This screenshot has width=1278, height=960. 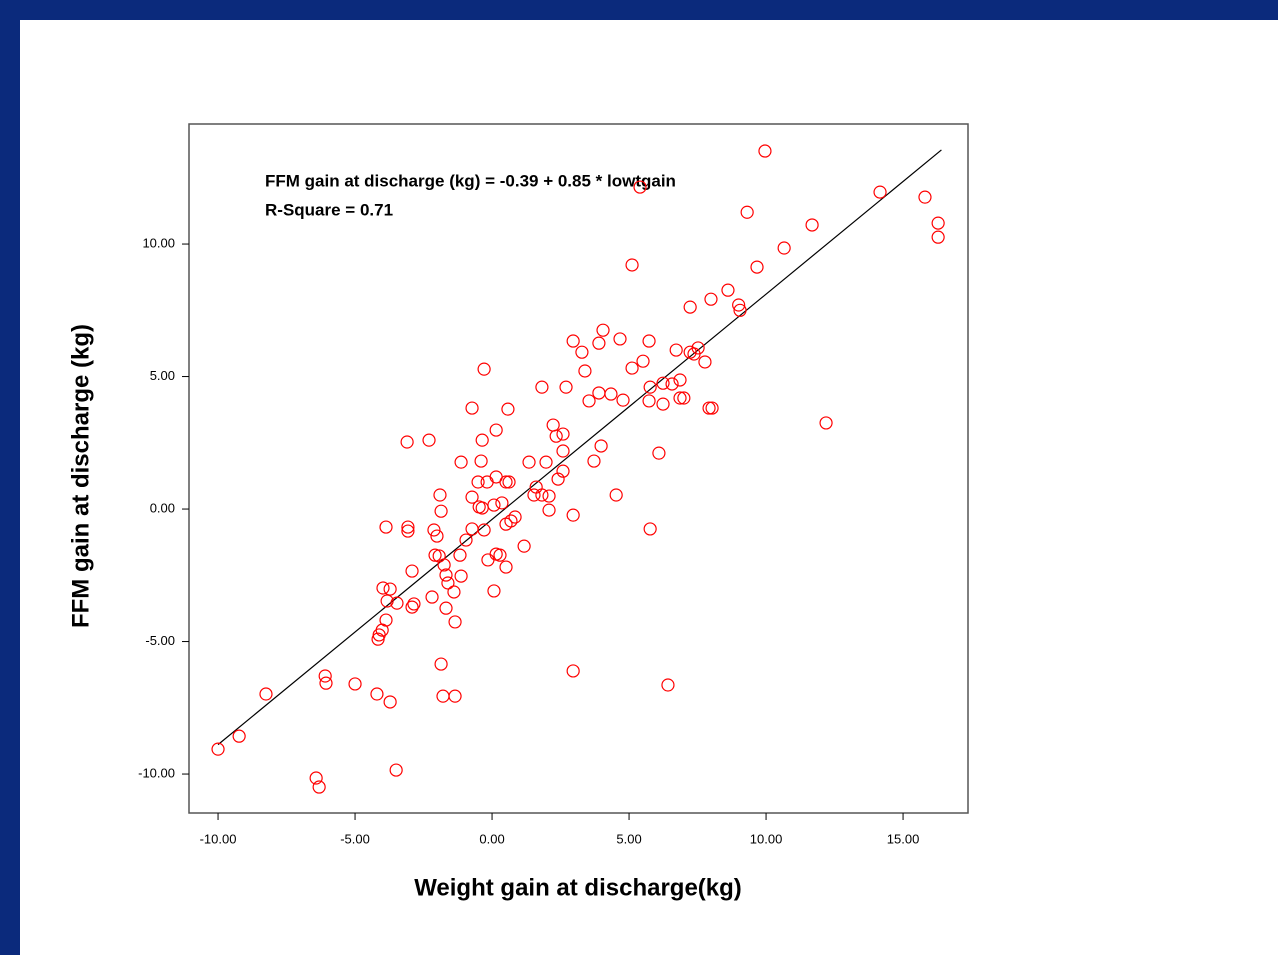 I want to click on slide-top-band, so click(x=639, y=10).